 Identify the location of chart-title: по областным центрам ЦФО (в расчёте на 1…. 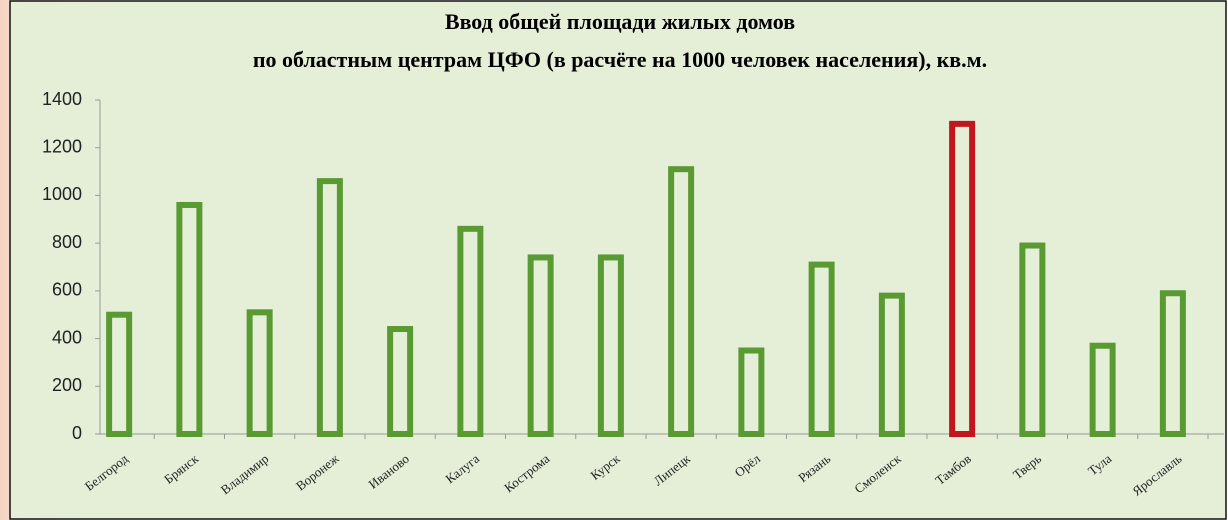
(620, 59).